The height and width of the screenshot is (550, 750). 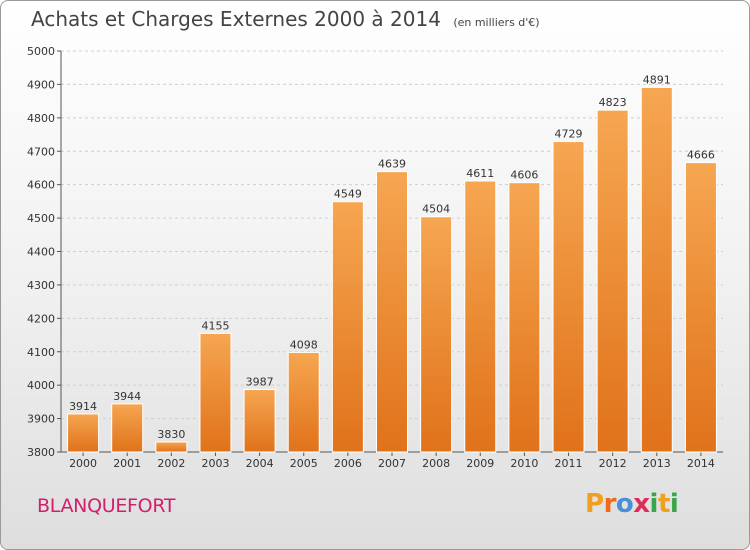 What do you see at coordinates (524, 175) in the screenshot?
I see `bar-value-label: 4606` at bounding box center [524, 175].